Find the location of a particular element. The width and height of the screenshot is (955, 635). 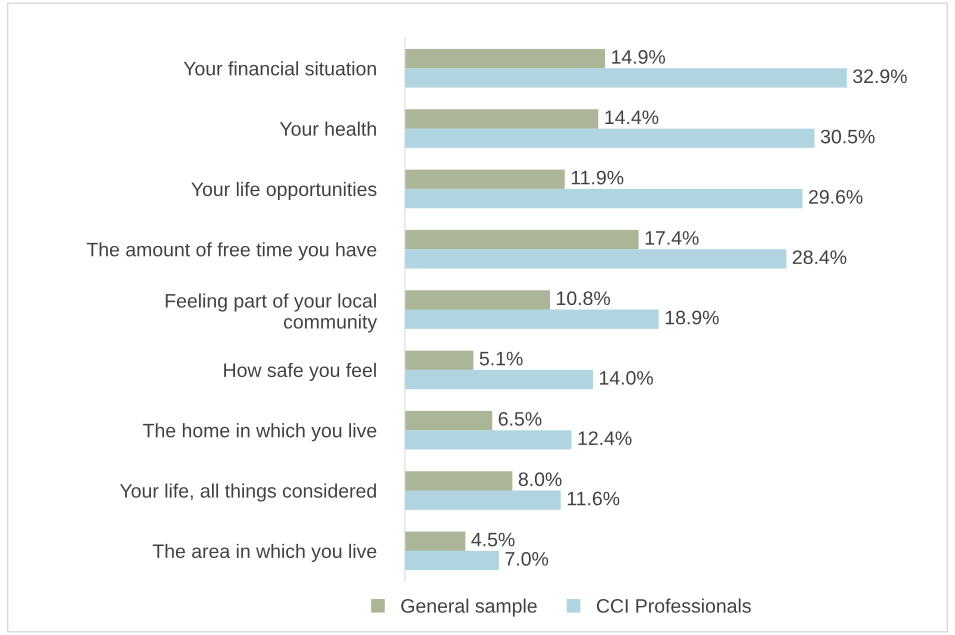

data-label: 30.5% is located at coordinates (847, 137).